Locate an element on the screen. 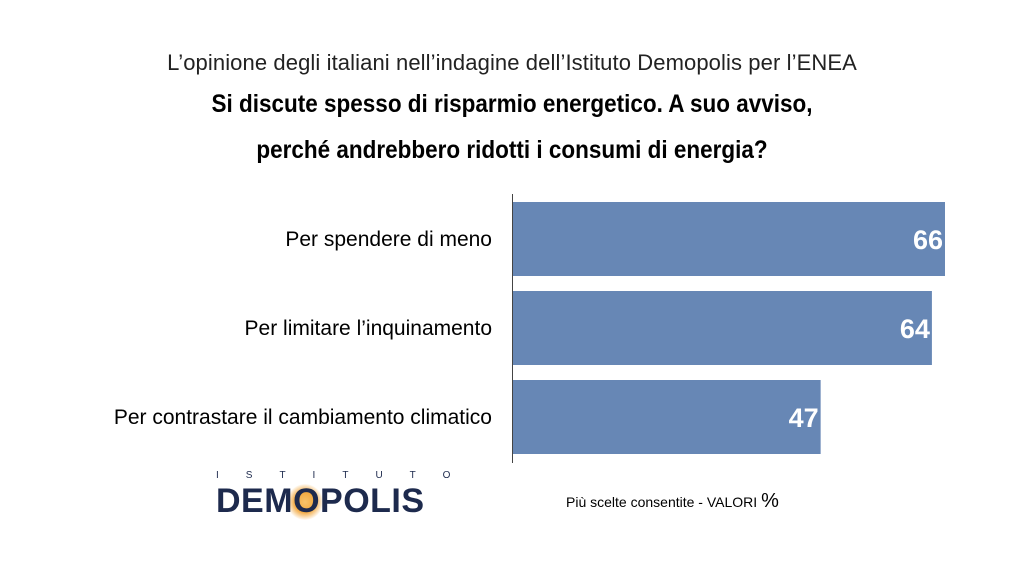 This screenshot has width=1024, height=576. demopolis-logo: DEMOPOLIS is located at coordinates (320, 501).